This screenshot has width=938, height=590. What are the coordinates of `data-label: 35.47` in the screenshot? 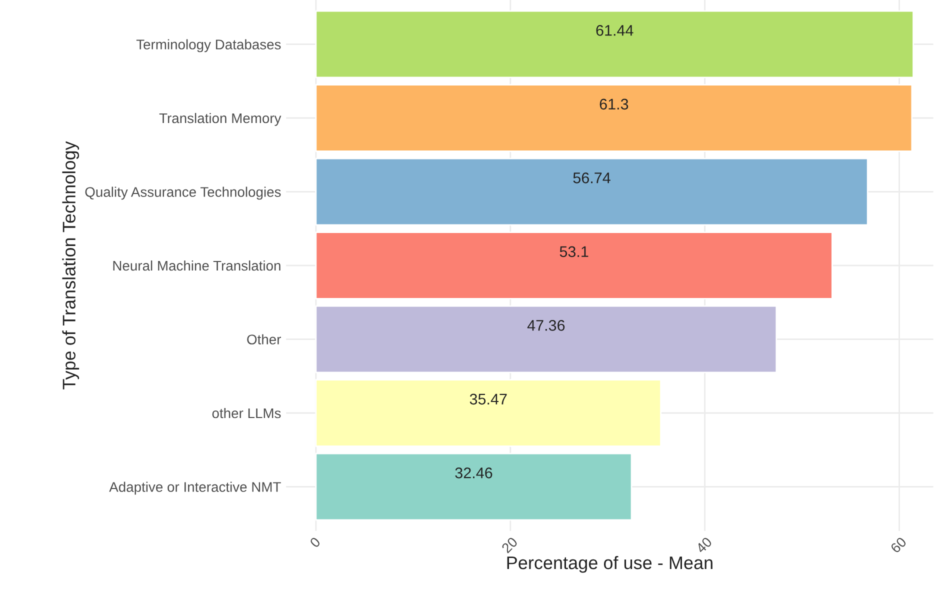 It's located at (488, 399).